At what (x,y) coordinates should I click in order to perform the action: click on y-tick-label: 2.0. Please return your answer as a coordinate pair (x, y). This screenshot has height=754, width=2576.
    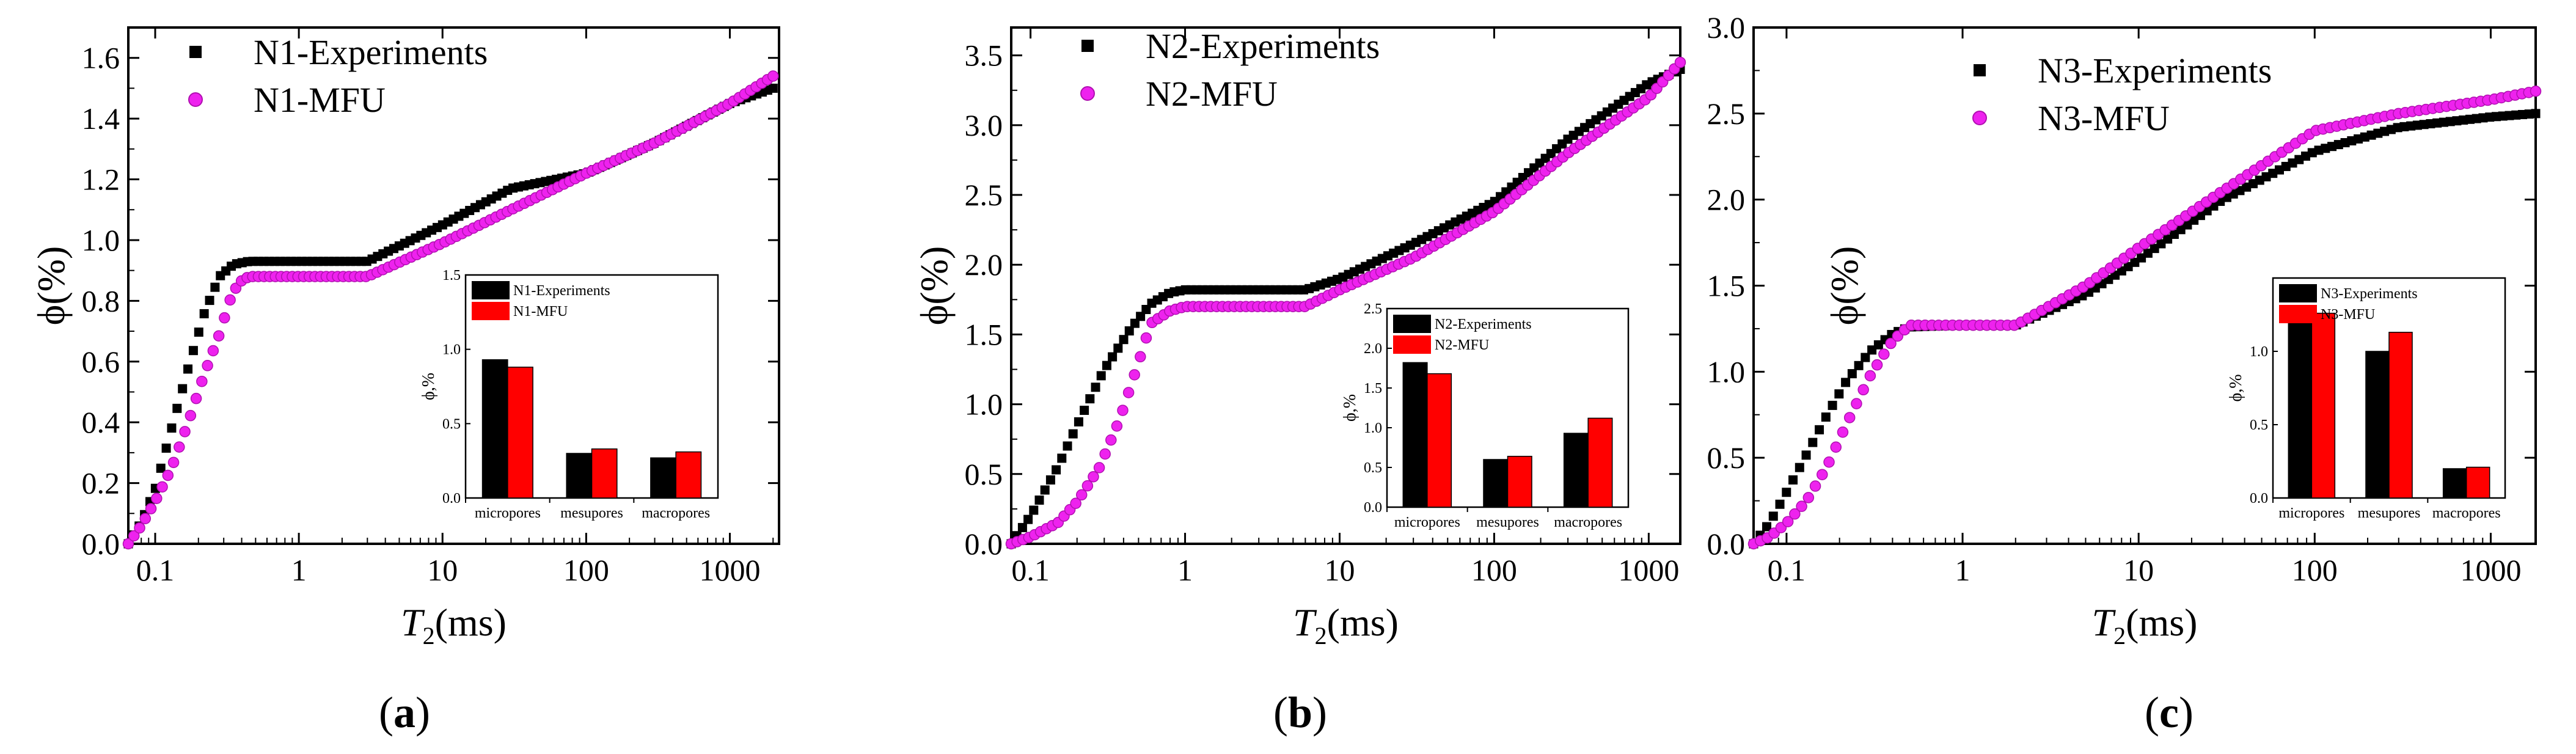
    Looking at the image, I should click on (984, 264).